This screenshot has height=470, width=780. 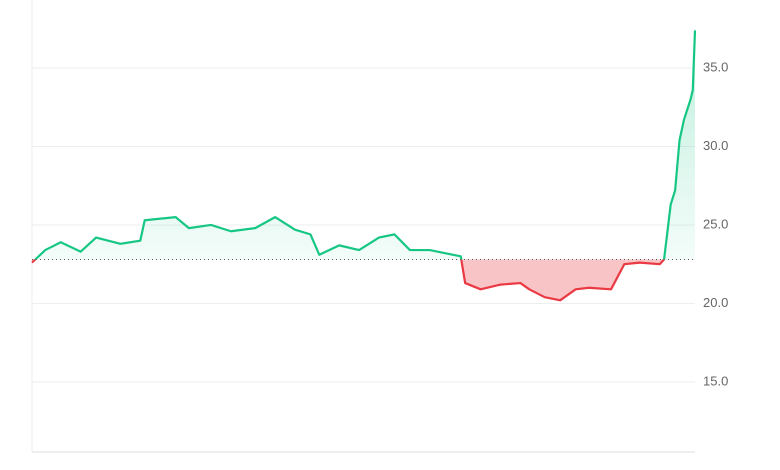 I want to click on y-tick-label: 25.0, so click(x=715, y=223).